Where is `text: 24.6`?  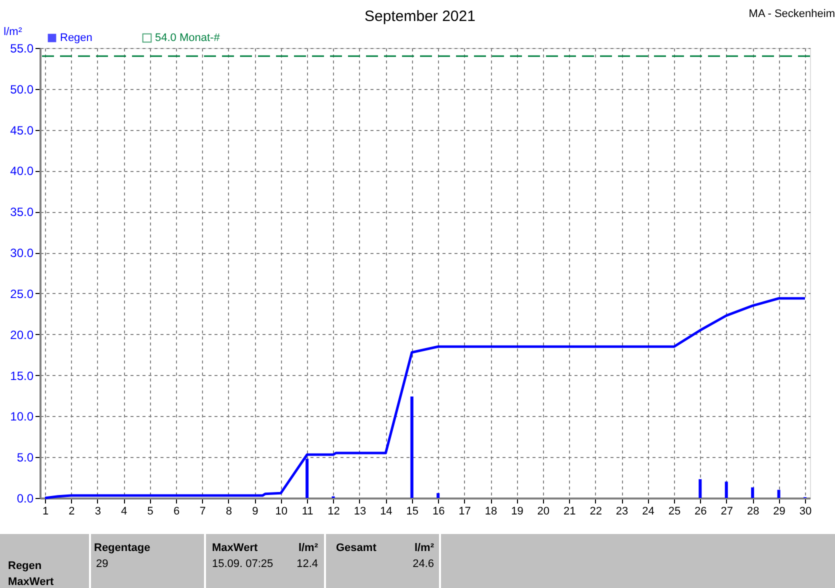
text: 24.6 is located at coordinates (423, 564).